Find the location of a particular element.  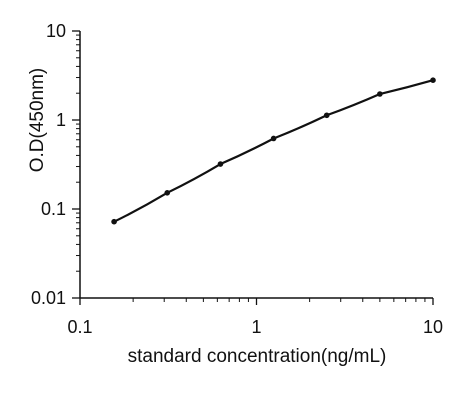

y-axis-label: O.D(450nm) is located at coordinates (37, 120).